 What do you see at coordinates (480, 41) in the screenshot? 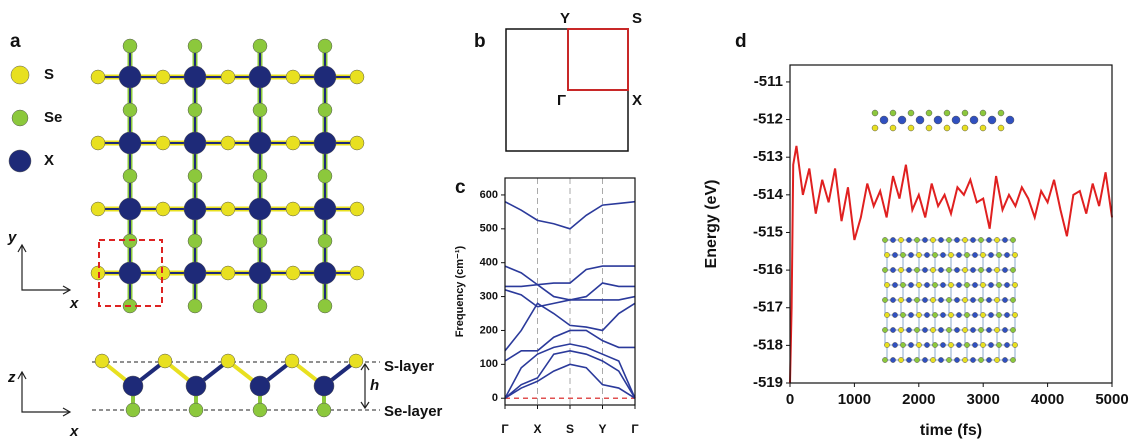
I see `panel-letter: b` at bounding box center [480, 41].